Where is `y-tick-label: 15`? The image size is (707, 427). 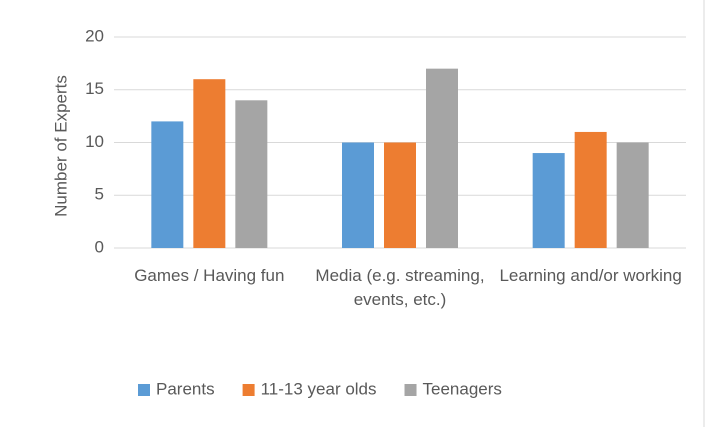 y-tick-label: 15 is located at coordinates (94, 88).